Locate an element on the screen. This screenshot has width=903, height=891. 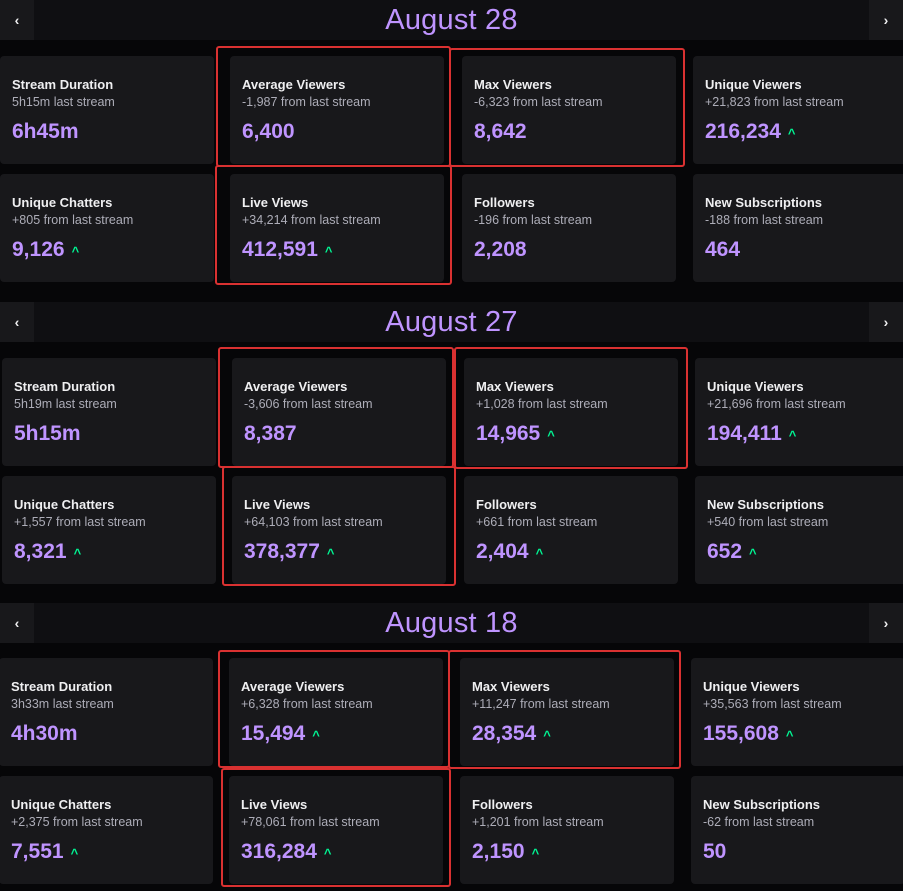
stat-change: +21,823 from last stream is located at coordinates (774, 102).